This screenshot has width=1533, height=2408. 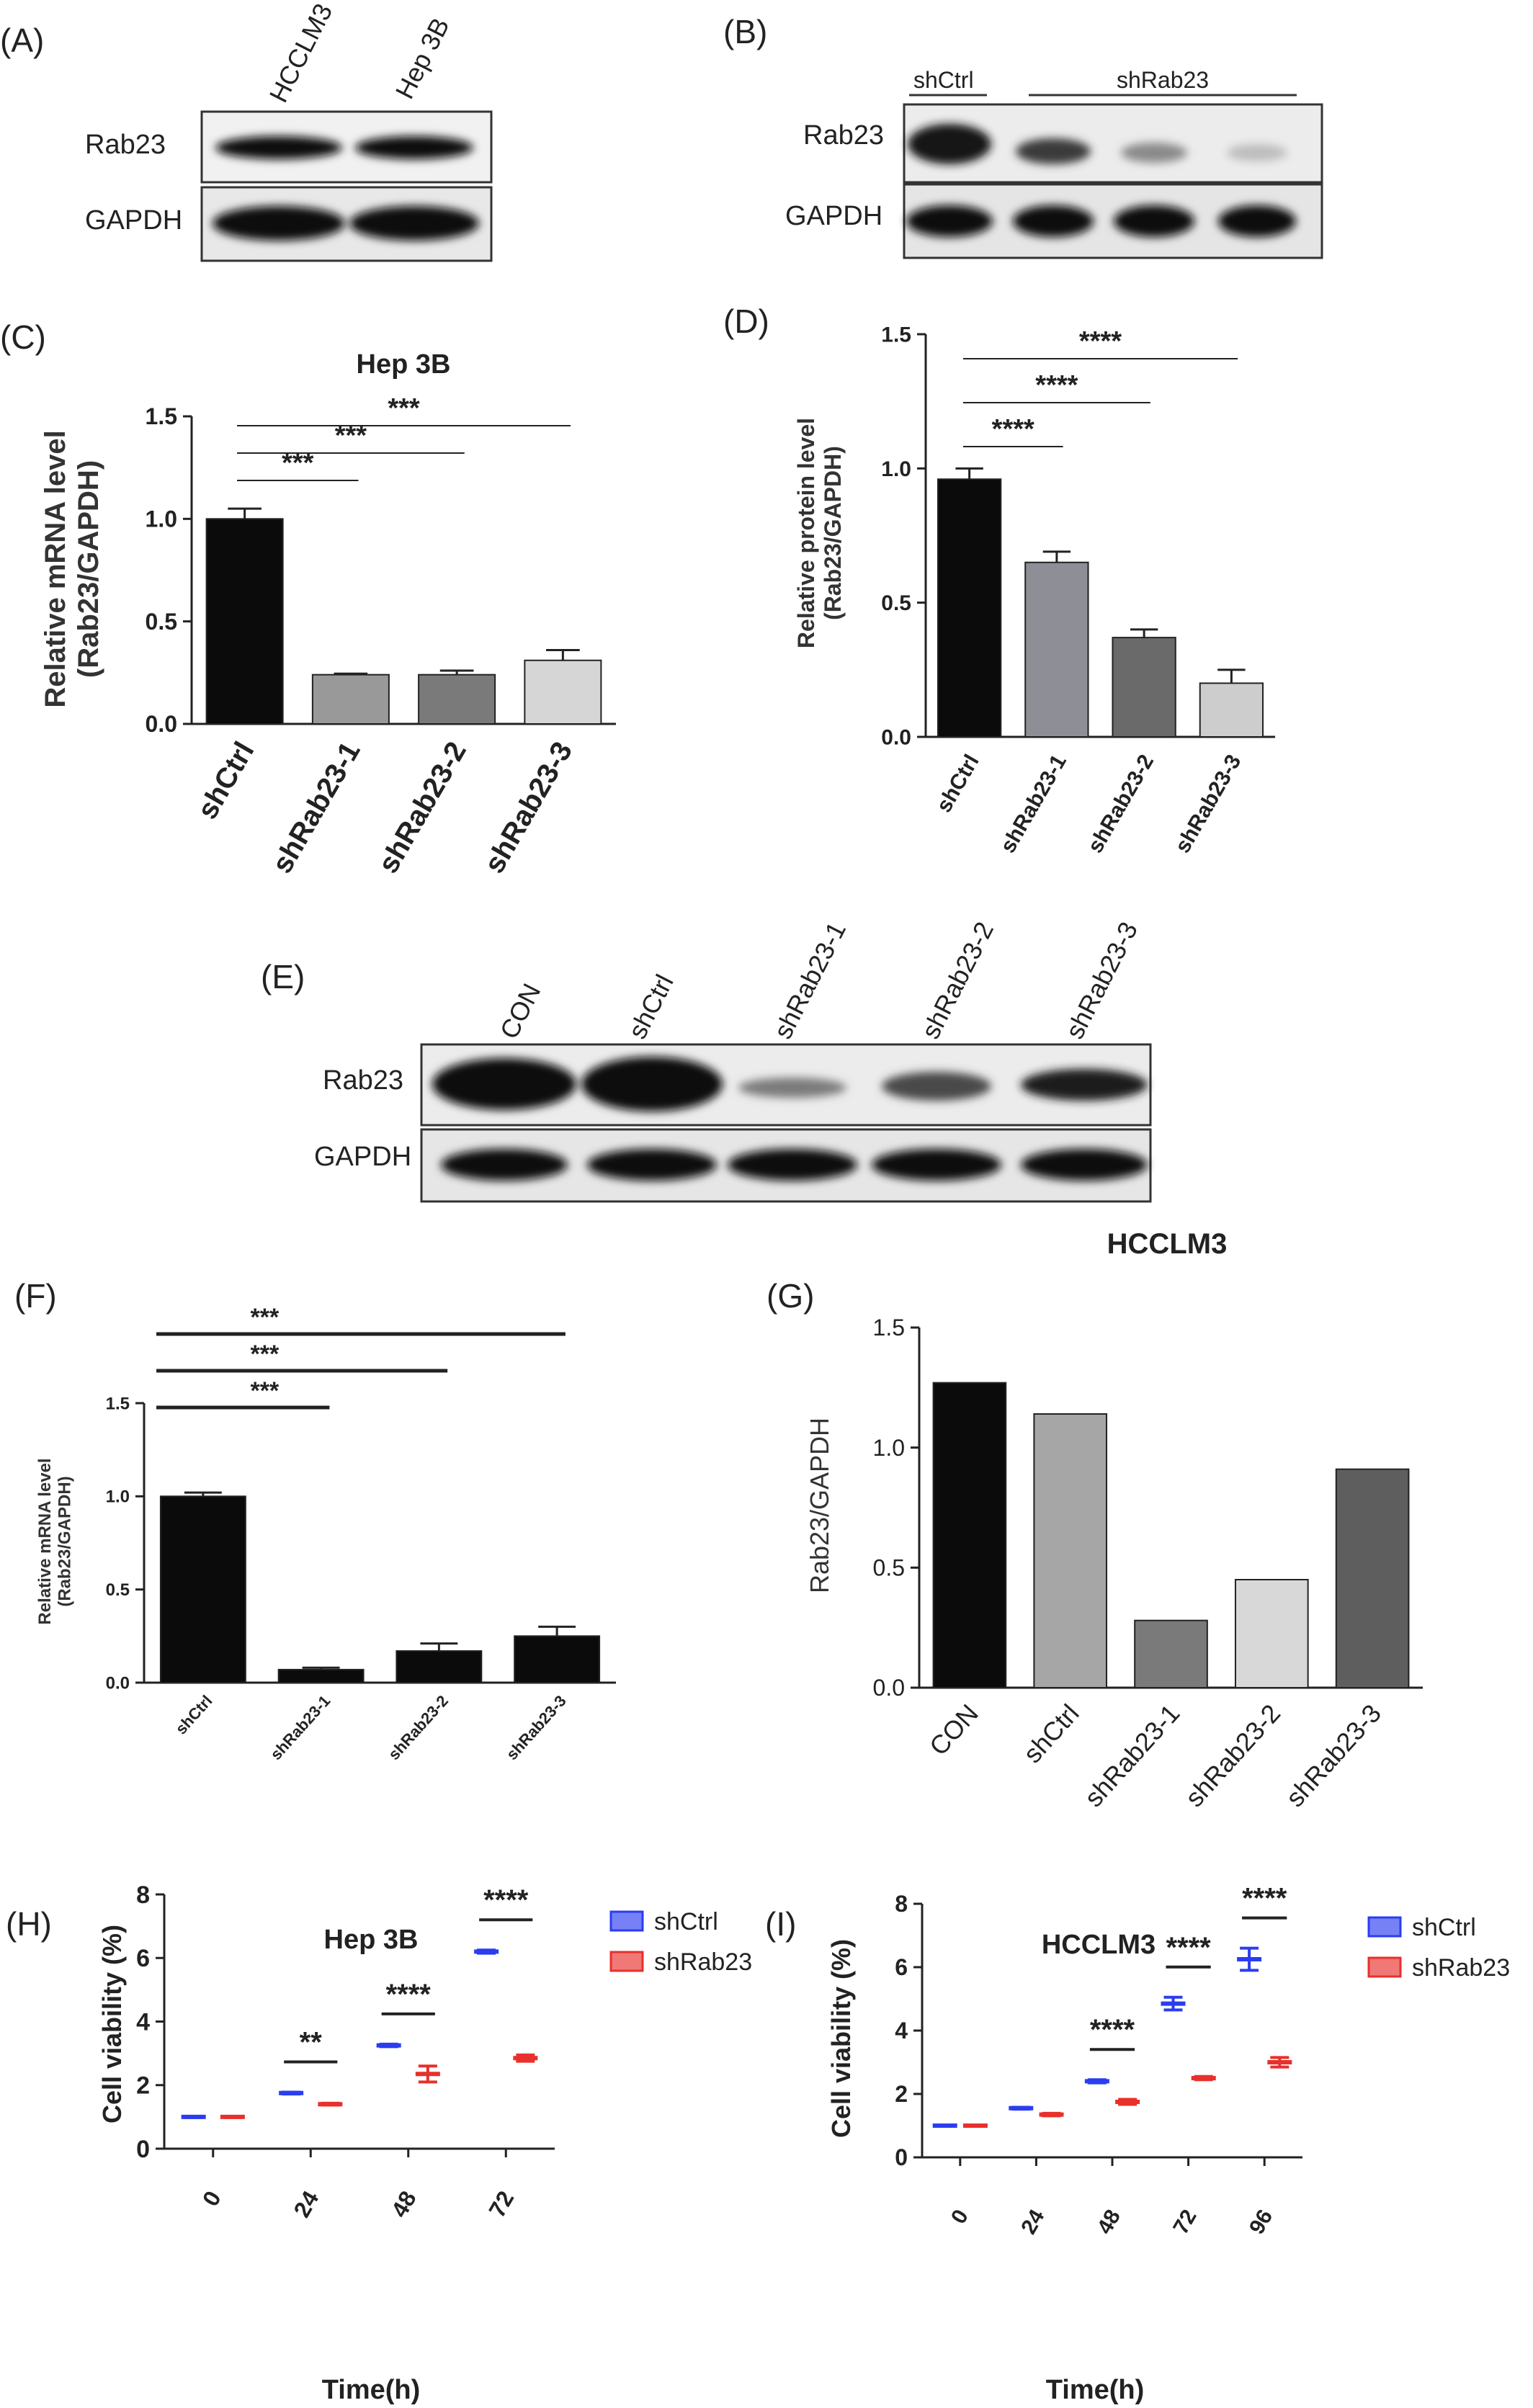 What do you see at coordinates (957, 980) in the screenshot?
I see `blot-e-lane-label: shRab23-2` at bounding box center [957, 980].